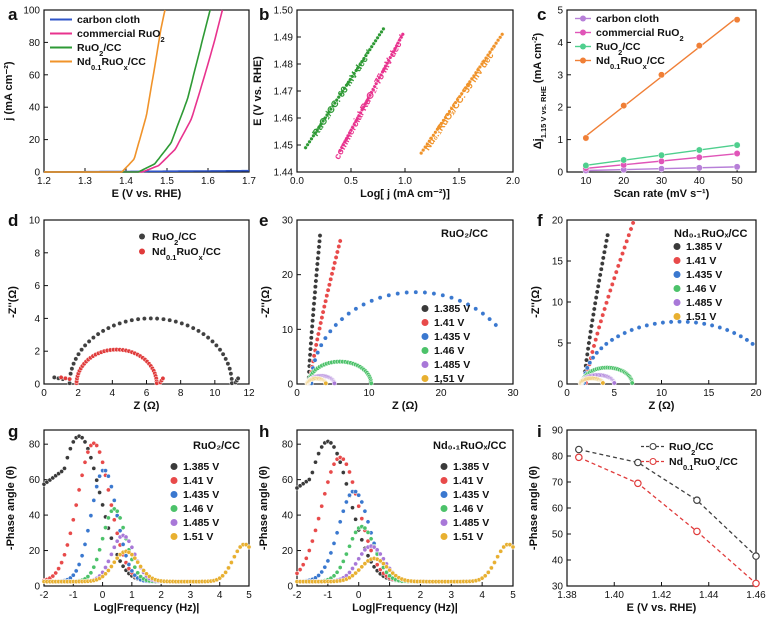 The image size is (779, 620). Describe the element at coordinates (538, 64) in the screenshot. I see `text-run: (mA cm` at that location.